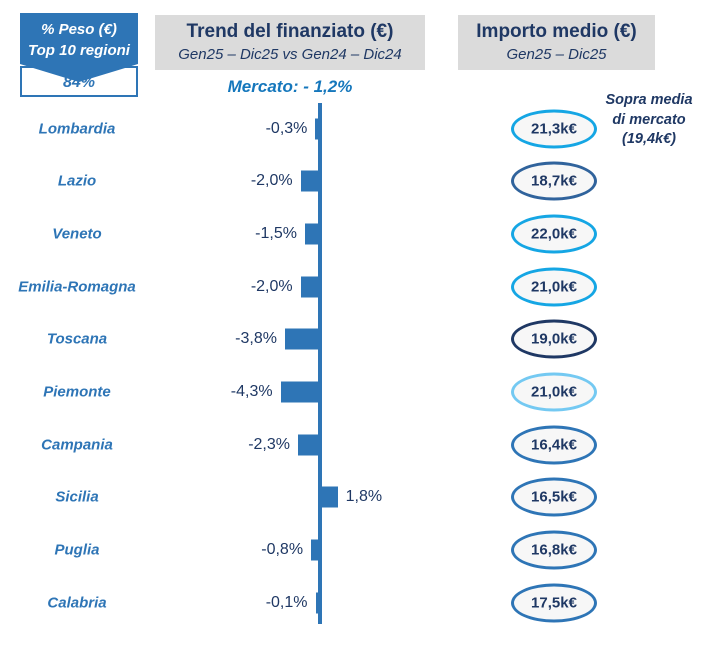 This screenshot has height=646, width=702. Describe the element at coordinates (290, 54) in the screenshot. I see `trend-header-subtitle: Gen25 – Dic25 vs Gen24 – Dic24` at that location.